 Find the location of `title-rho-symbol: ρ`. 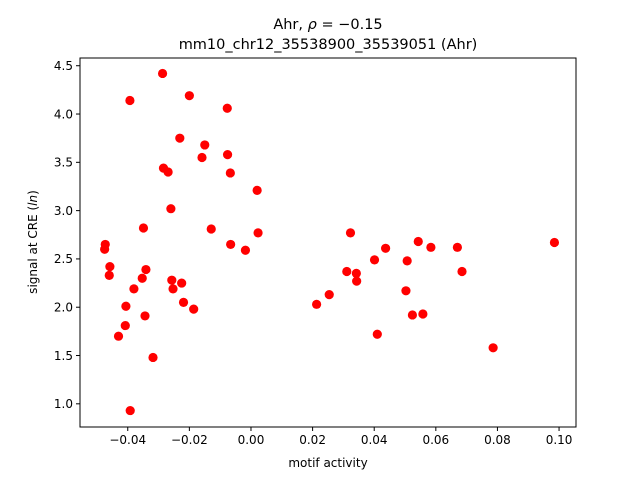

title-rho-symbol: ρ is located at coordinates (313, 25).